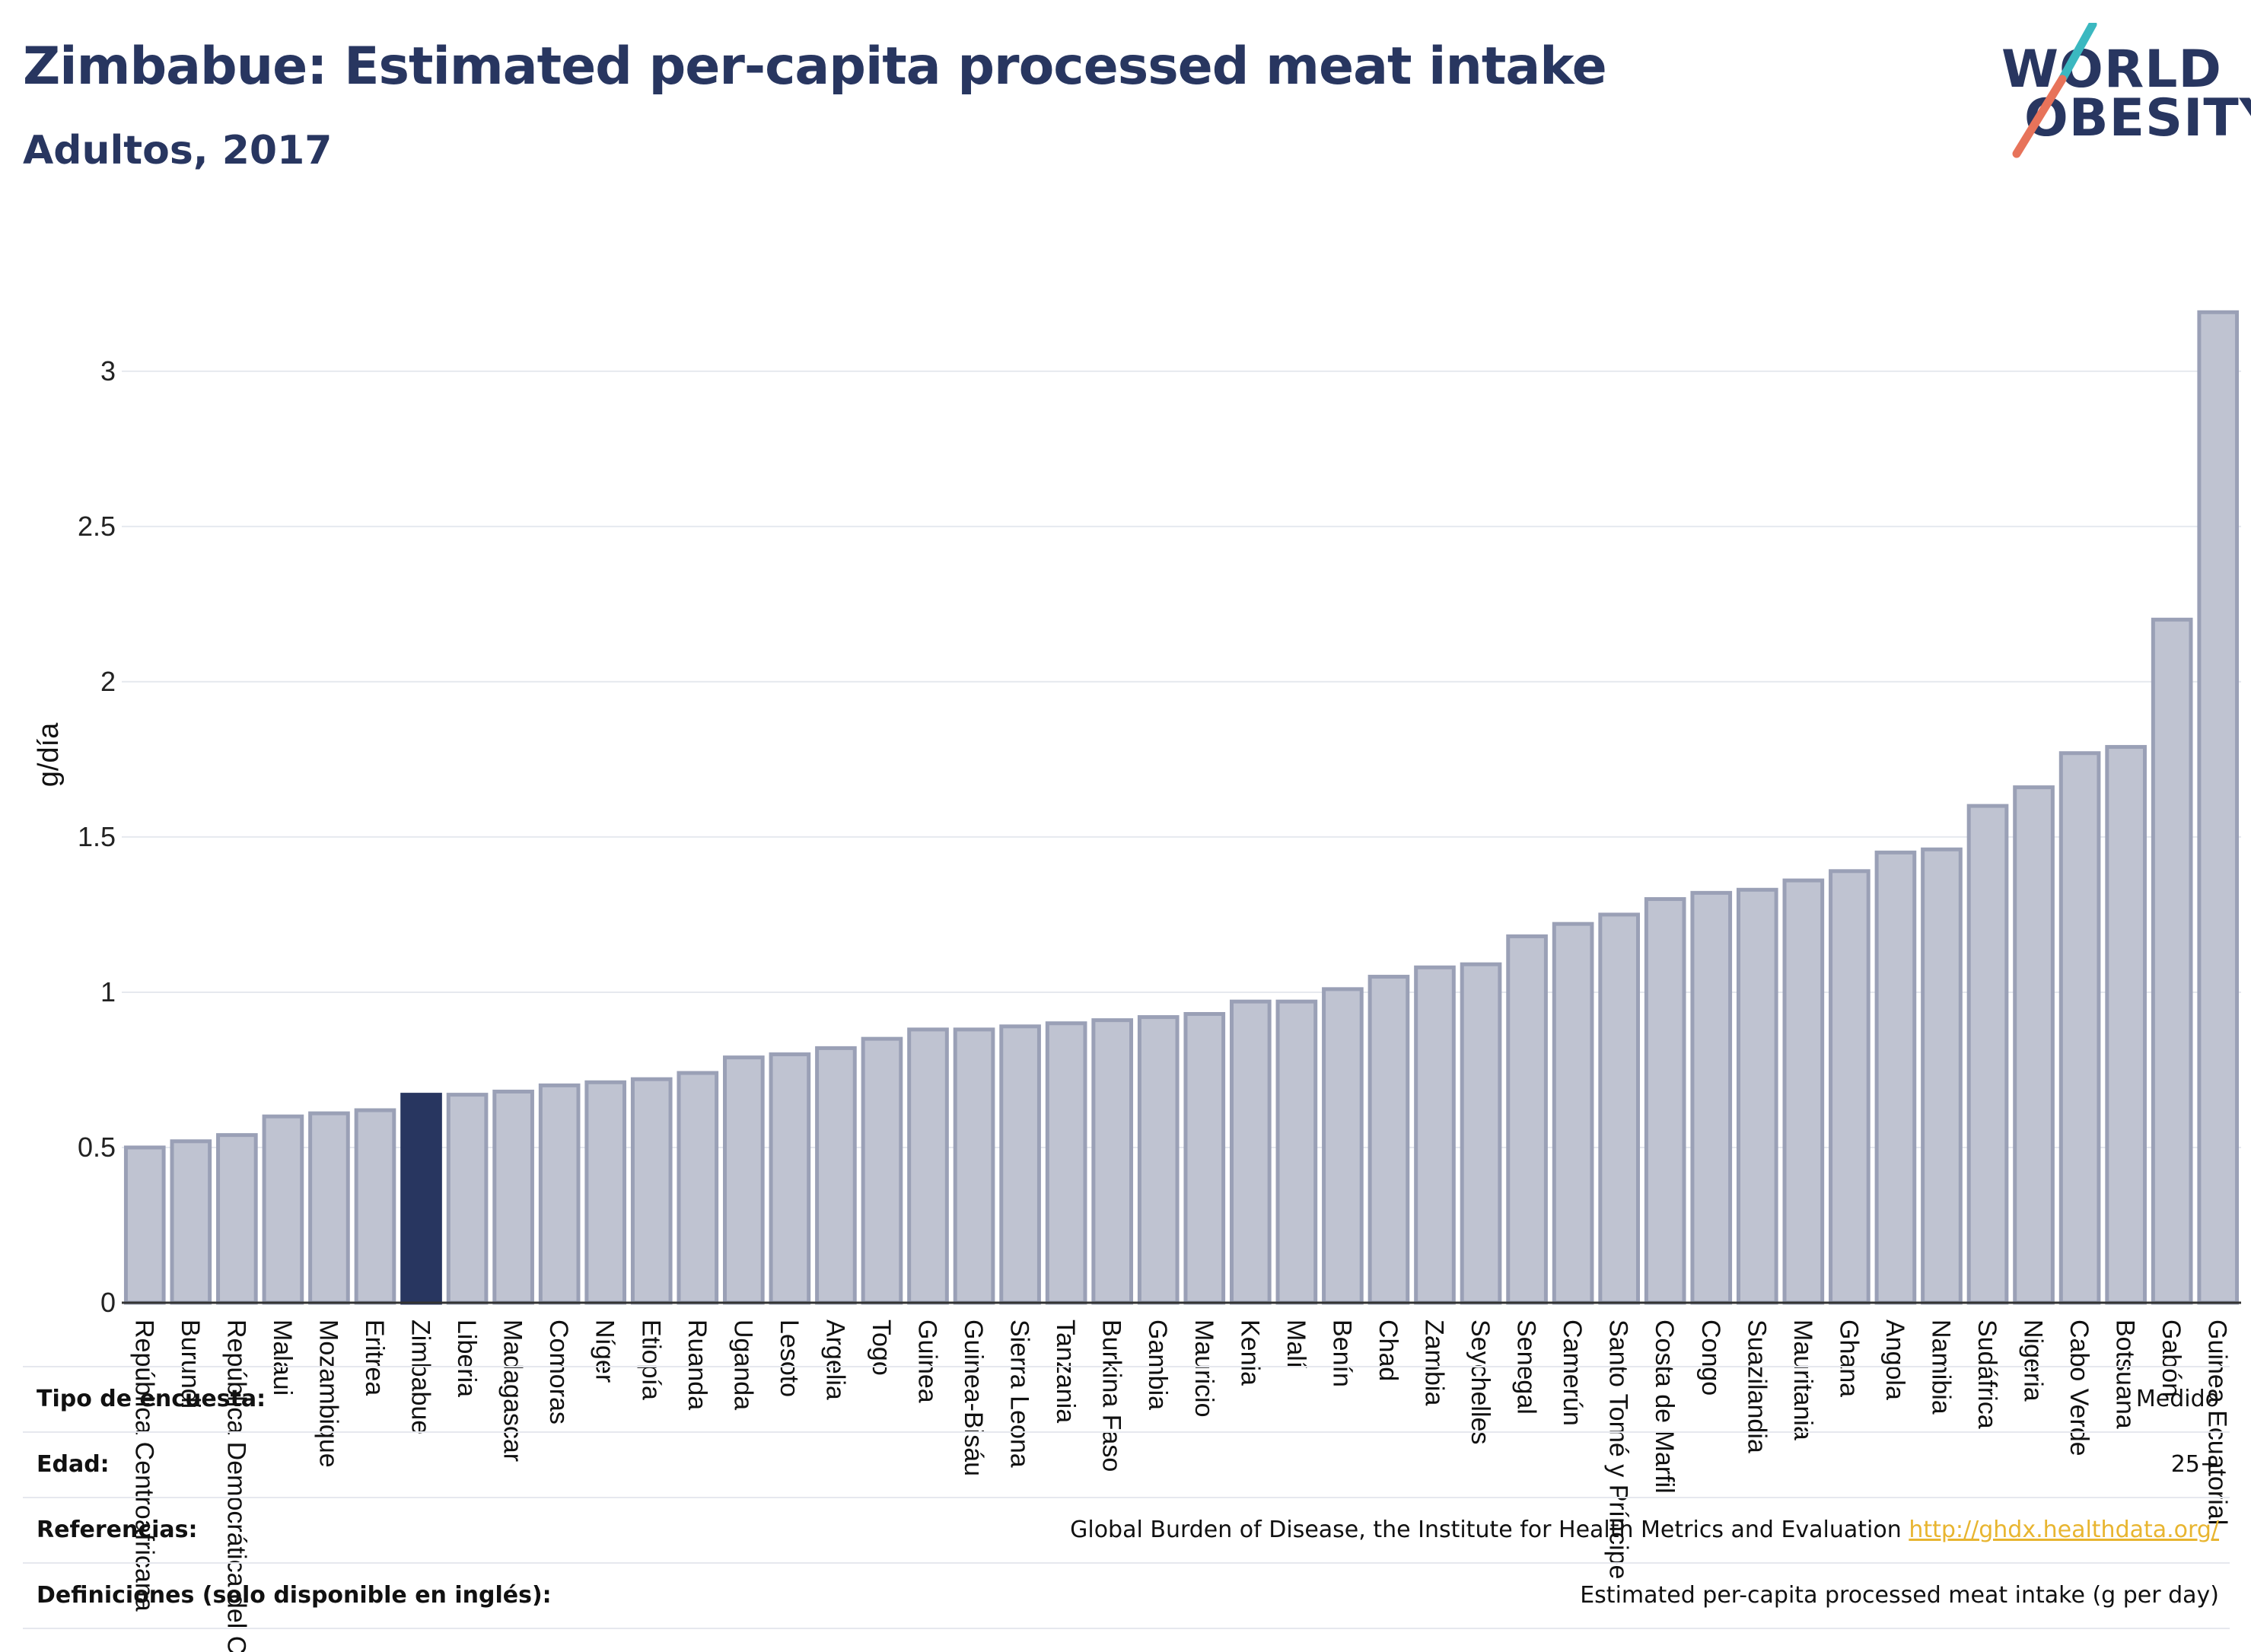  Describe the element at coordinates (2194, 1464) in the screenshot. I see `age-value: 25+` at that location.